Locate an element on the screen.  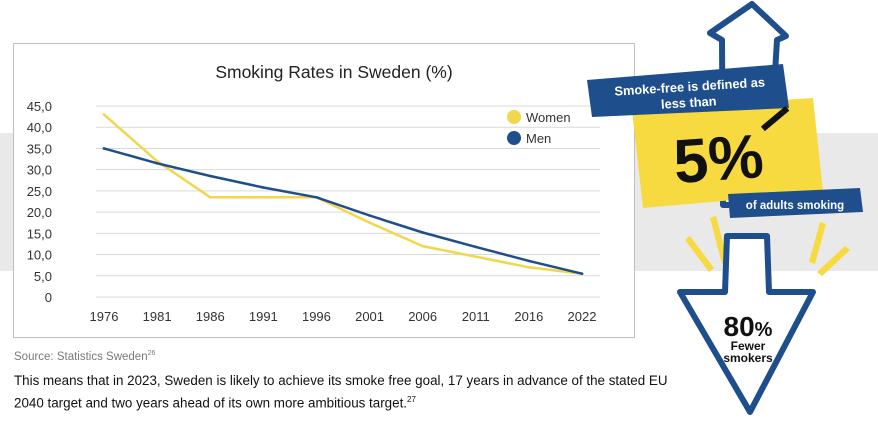
banner-line-2: less than is located at coordinates (689, 102).